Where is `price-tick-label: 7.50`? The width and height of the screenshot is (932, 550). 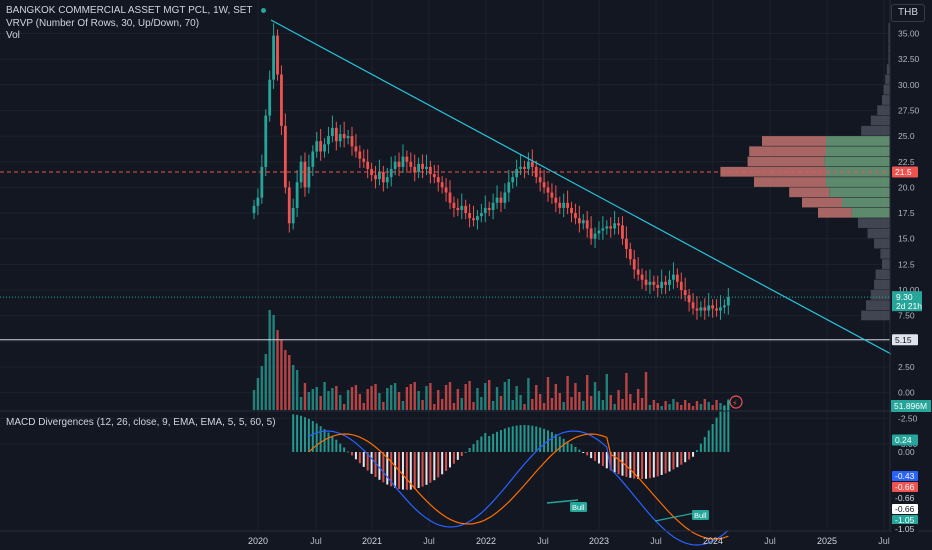
price-tick-label: 7.50 is located at coordinates (906, 316).